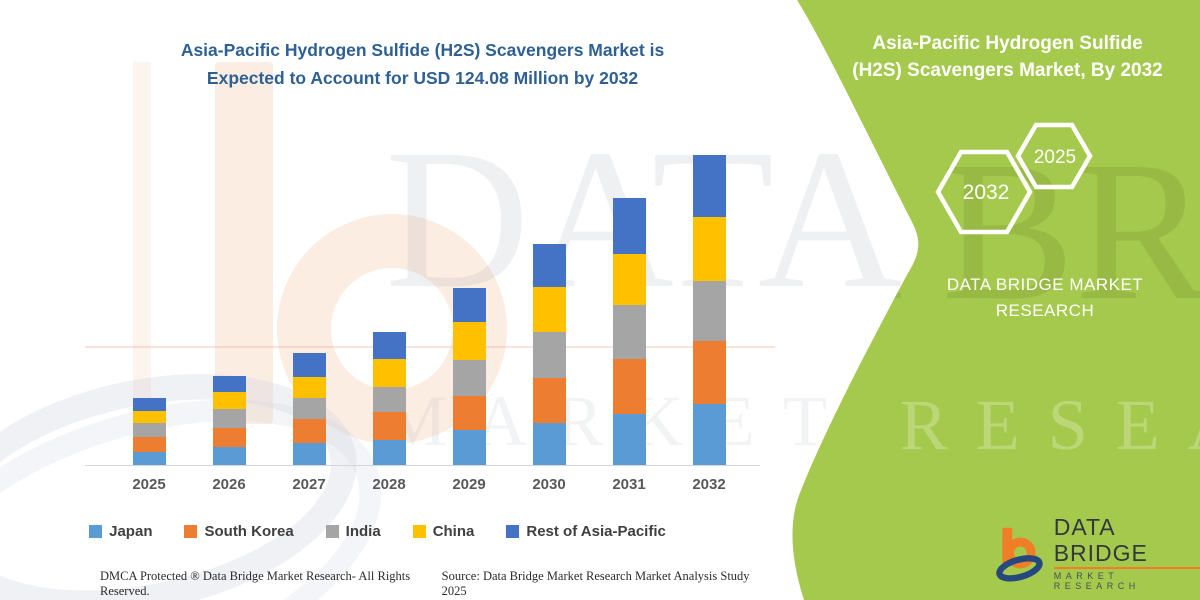 Image resolution: width=1200 pixels, height=600 pixels. Describe the element at coordinates (709, 311) in the screenshot. I see `bar-segment-2032-india` at that location.